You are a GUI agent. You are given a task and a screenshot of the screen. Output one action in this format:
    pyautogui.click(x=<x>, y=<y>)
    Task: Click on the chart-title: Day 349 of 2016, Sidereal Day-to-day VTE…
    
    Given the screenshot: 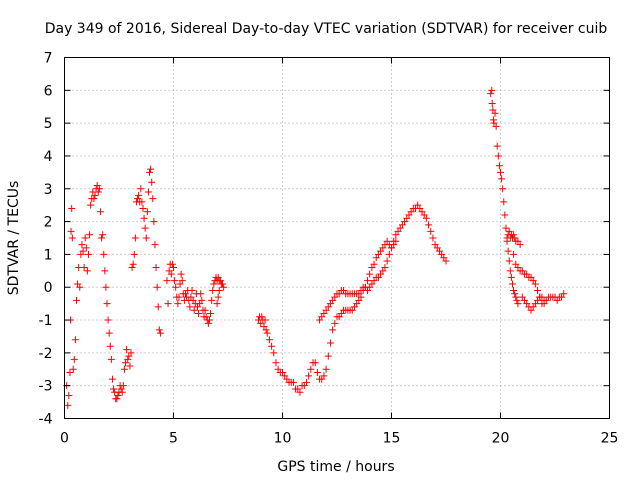 What is the action you would take?
    pyautogui.click(x=326, y=29)
    